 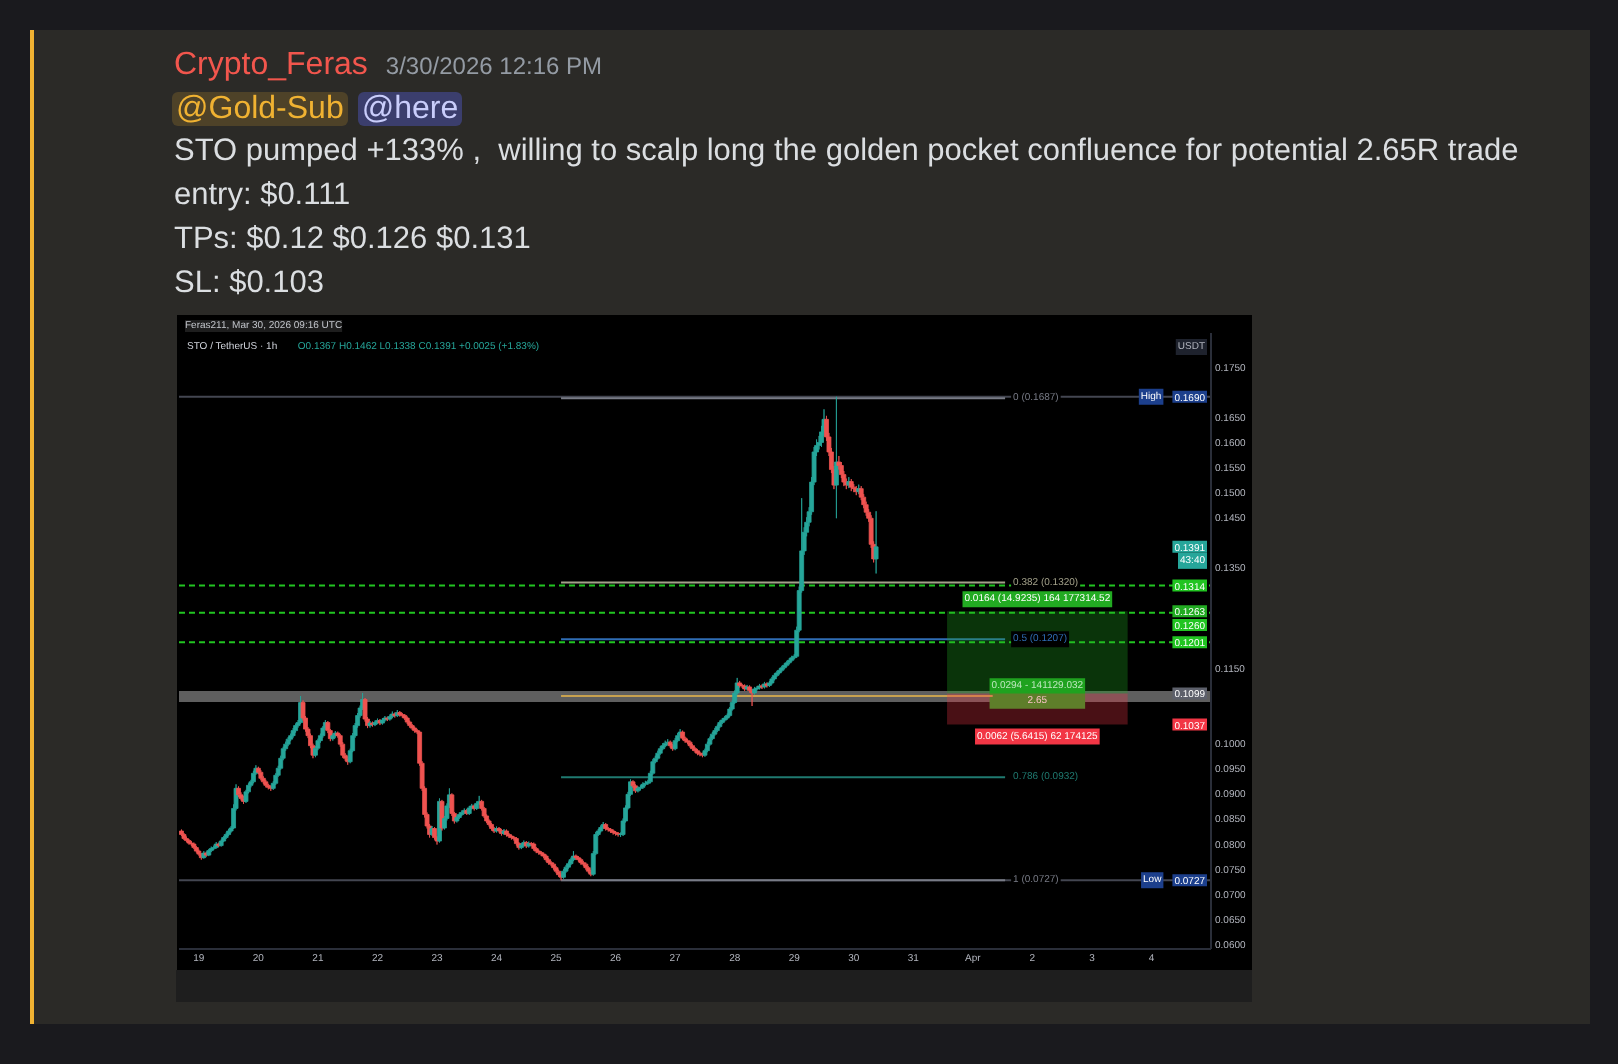 I want to click on text: entry: $0.111, so click(x=262, y=196).